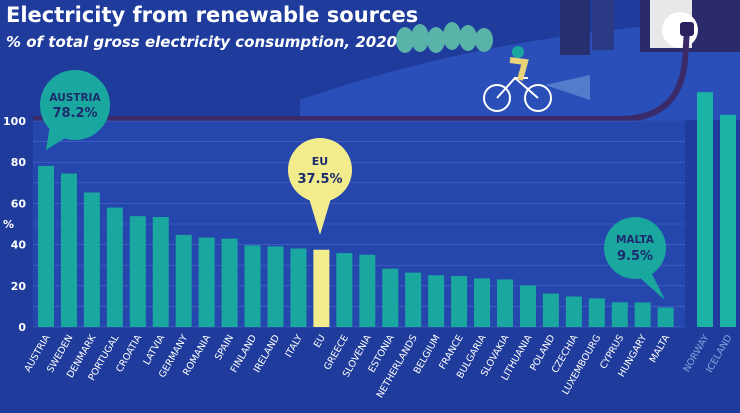 Image resolution: width=740 pixels, height=413 pixels. I want to click on callout-malta: MALTA 9.5%, so click(635, 258).